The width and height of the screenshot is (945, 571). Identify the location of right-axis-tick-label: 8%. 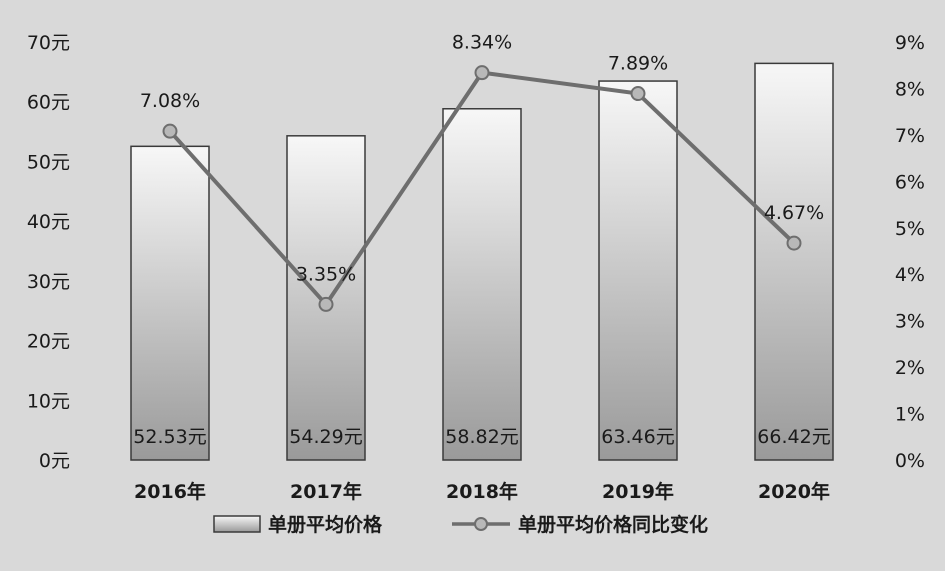
(910, 89).